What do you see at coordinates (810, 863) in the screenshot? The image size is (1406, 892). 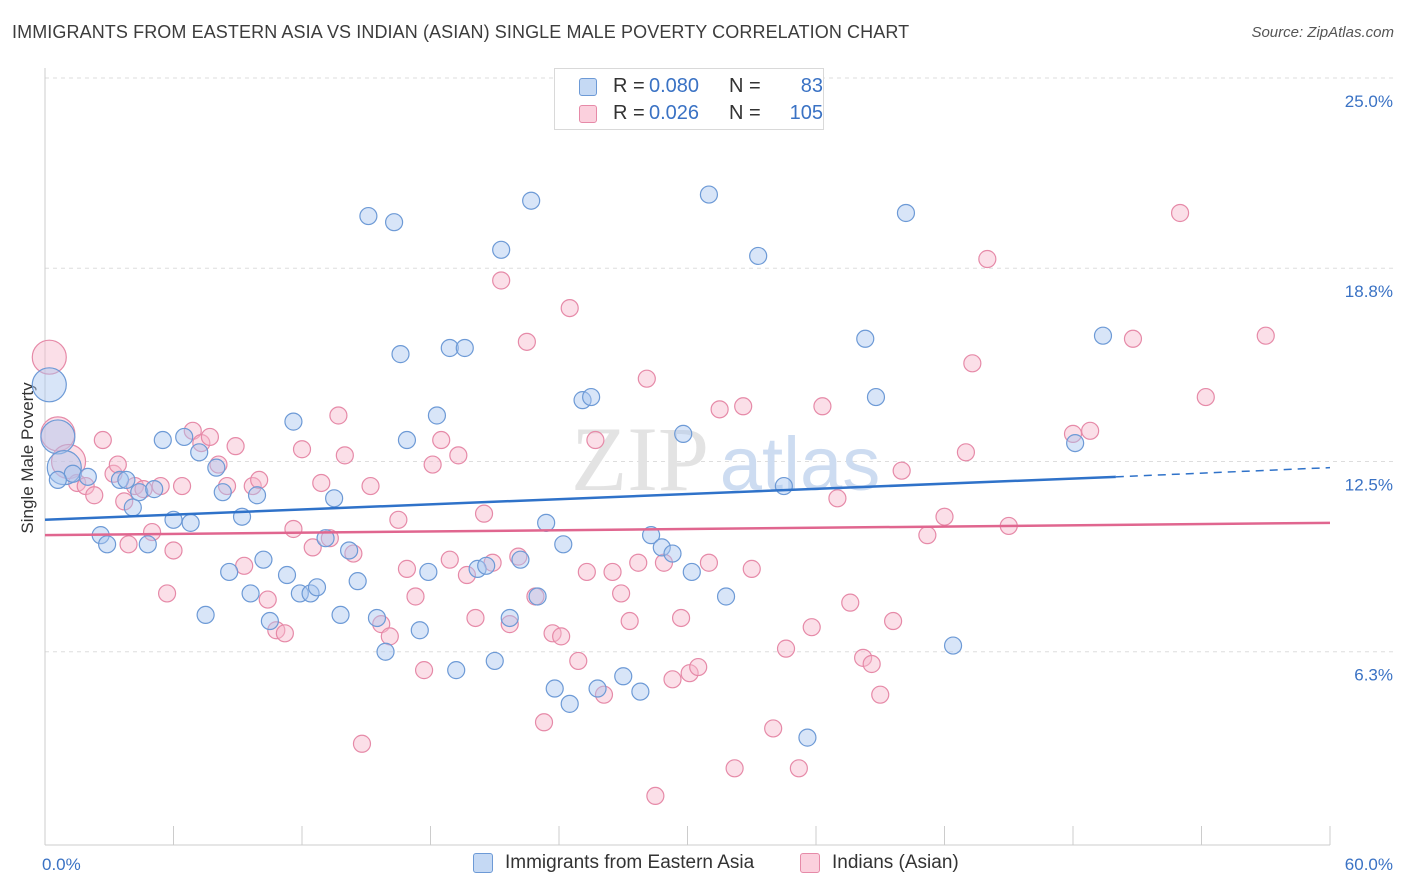 I see `bottom-legend-swatch-pink` at bounding box center [810, 863].